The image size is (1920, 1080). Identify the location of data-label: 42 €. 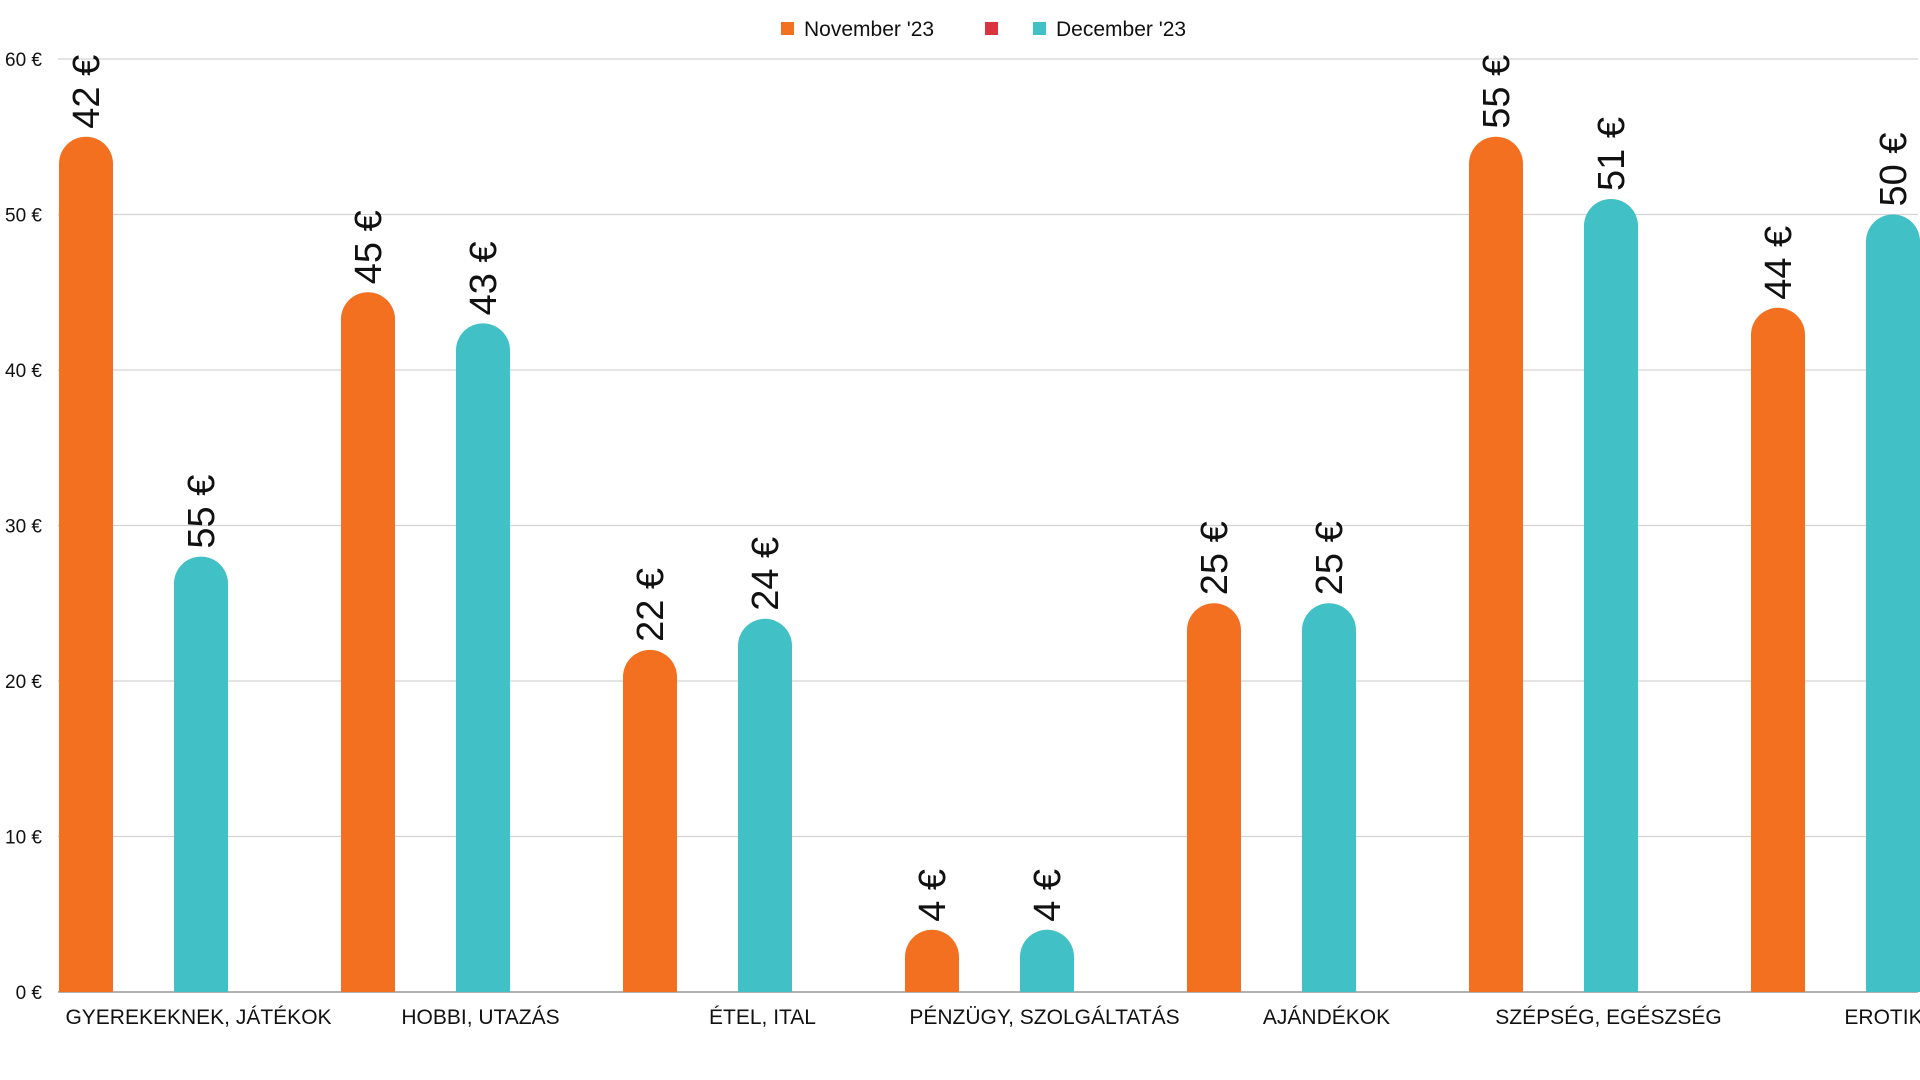
(87, 92).